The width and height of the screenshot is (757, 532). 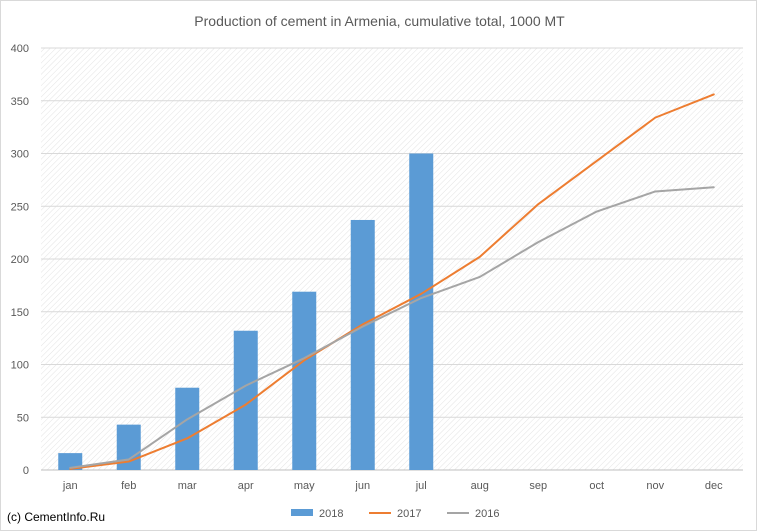 I want to click on y-tick-label: 200, so click(x=20, y=260).